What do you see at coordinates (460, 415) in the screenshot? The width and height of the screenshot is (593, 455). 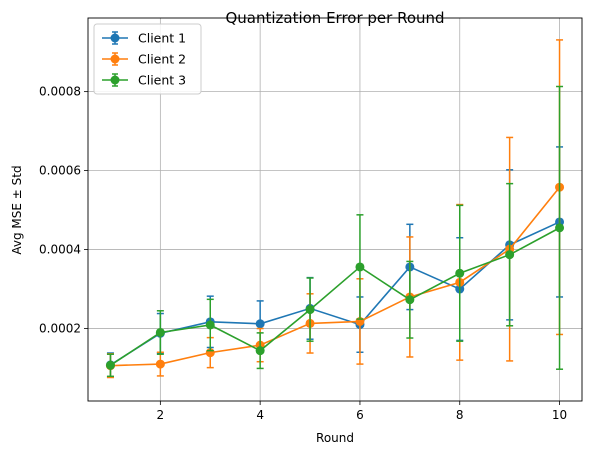 I see `x-tick-label: 8` at bounding box center [460, 415].